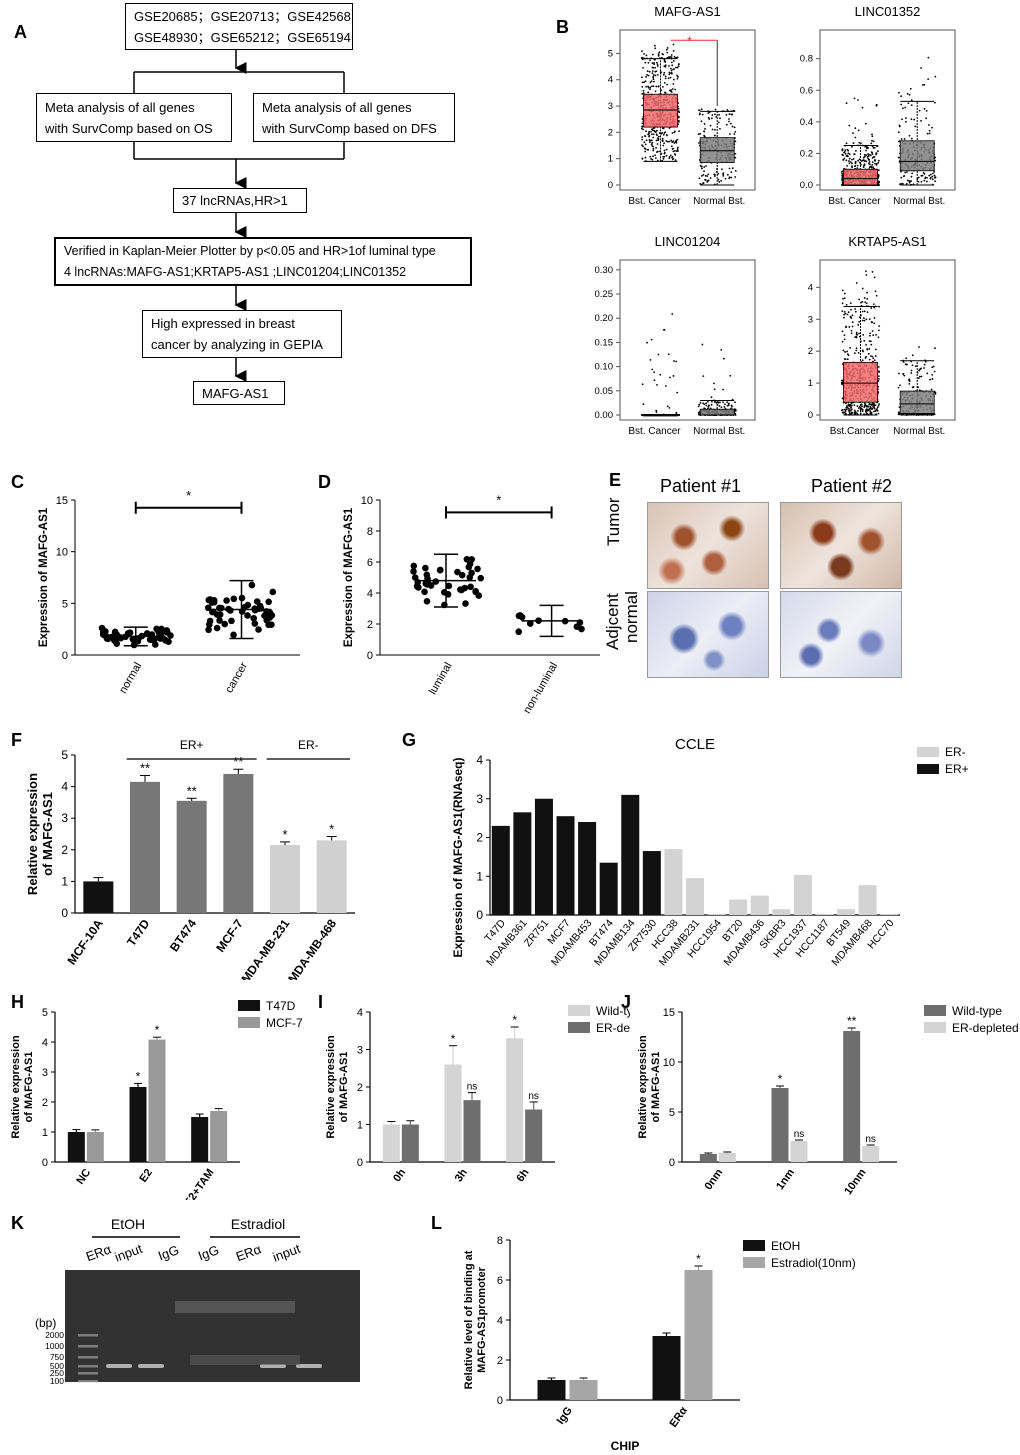 This screenshot has height=1455, width=1020. Describe the element at coordinates (312, 948) in the screenshot. I see `category-label: MDA-MB-468` at that location.